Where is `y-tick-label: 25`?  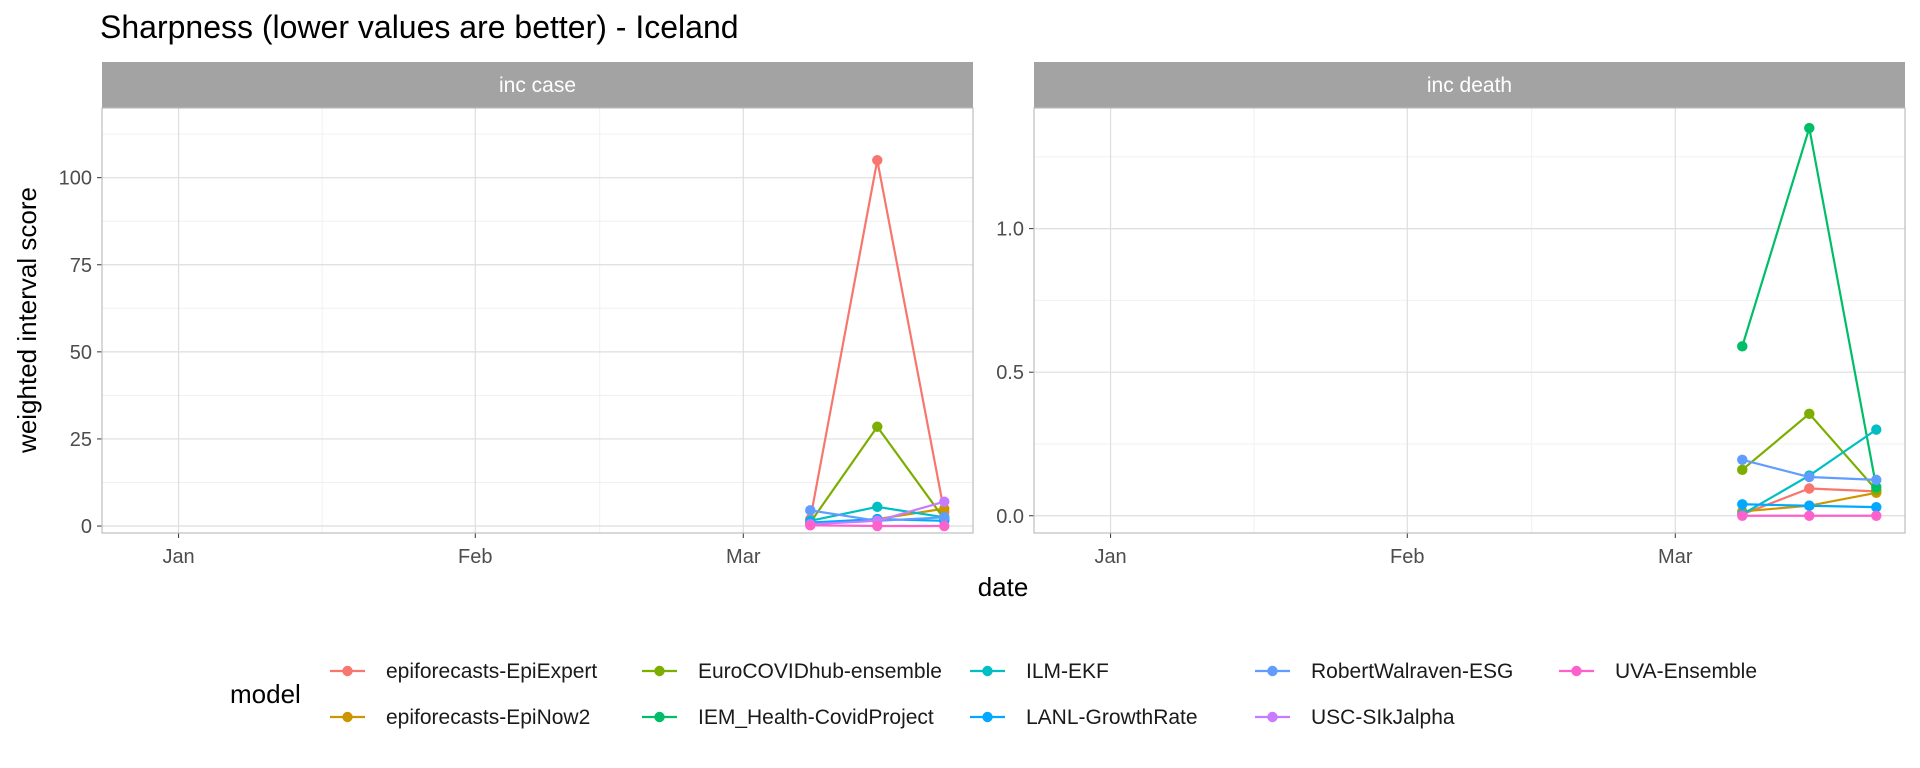
y-tick-label: 25 is located at coordinates (81, 440).